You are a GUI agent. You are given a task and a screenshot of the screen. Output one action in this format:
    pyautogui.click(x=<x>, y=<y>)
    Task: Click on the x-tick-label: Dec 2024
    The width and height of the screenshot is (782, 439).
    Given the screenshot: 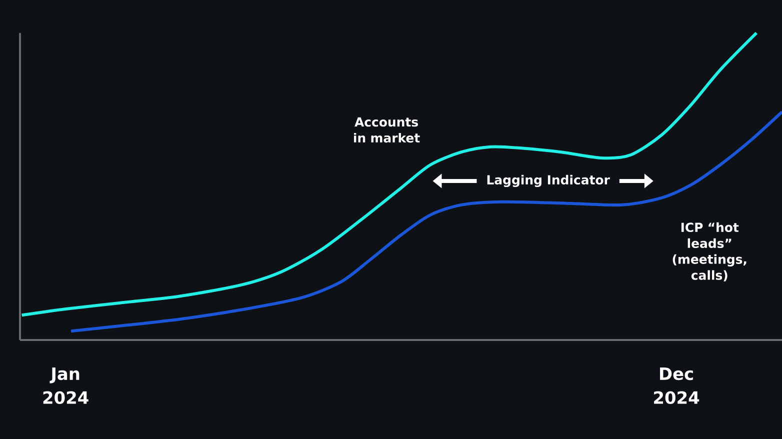 What is the action you would take?
    pyautogui.click(x=677, y=386)
    